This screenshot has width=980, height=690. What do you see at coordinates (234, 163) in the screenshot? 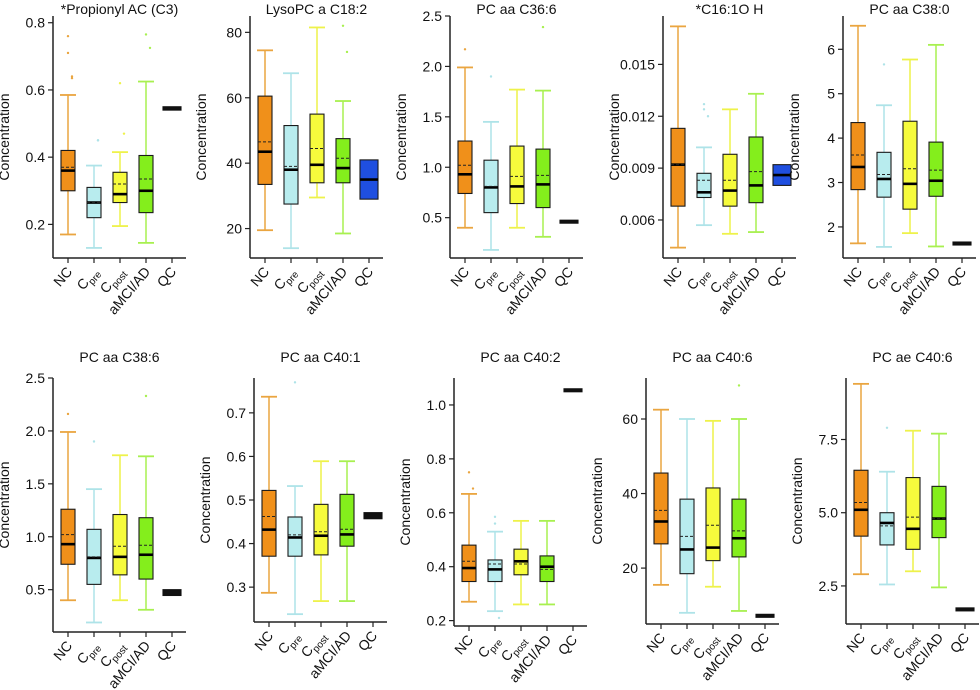
I see `y-tick-label: 40` at bounding box center [234, 163].